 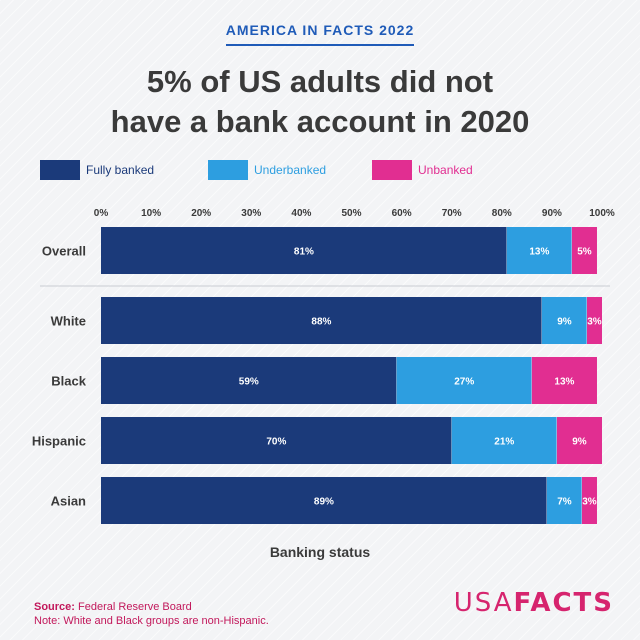 I want to click on legend-swatch-underbanked, so click(x=228, y=170).